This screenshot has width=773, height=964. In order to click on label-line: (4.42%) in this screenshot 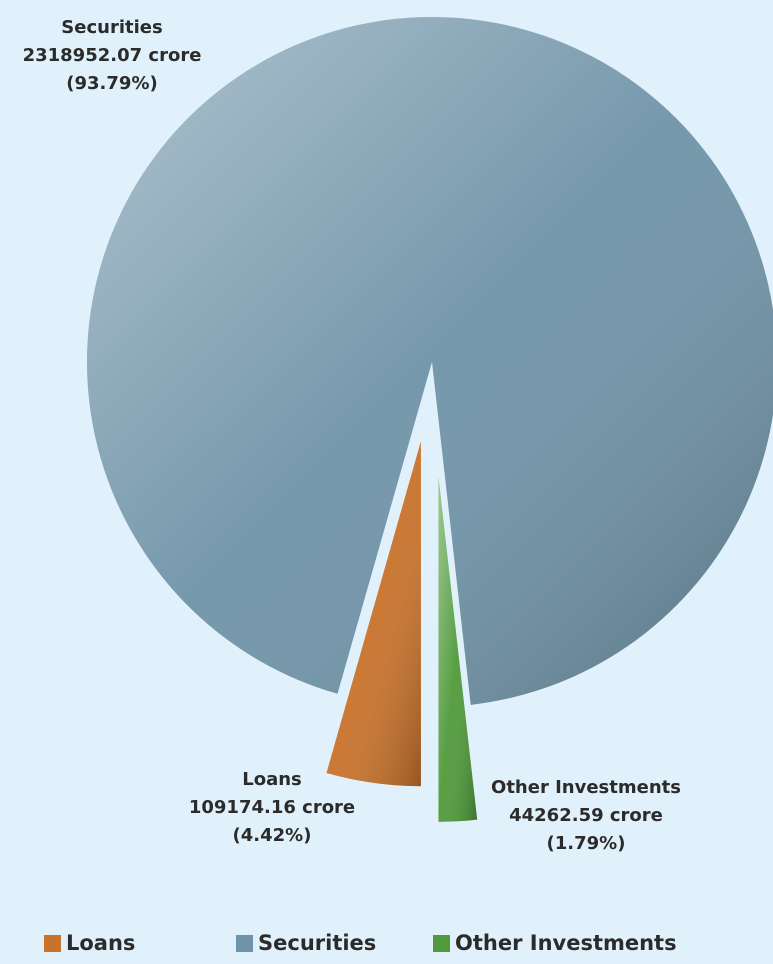, I will do `click(272, 835)`.